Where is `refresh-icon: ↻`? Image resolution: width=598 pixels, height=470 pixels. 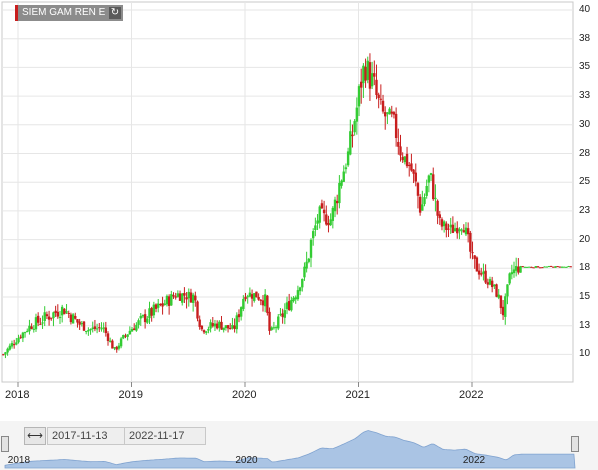 refresh-icon: ↻ is located at coordinates (115, 13).